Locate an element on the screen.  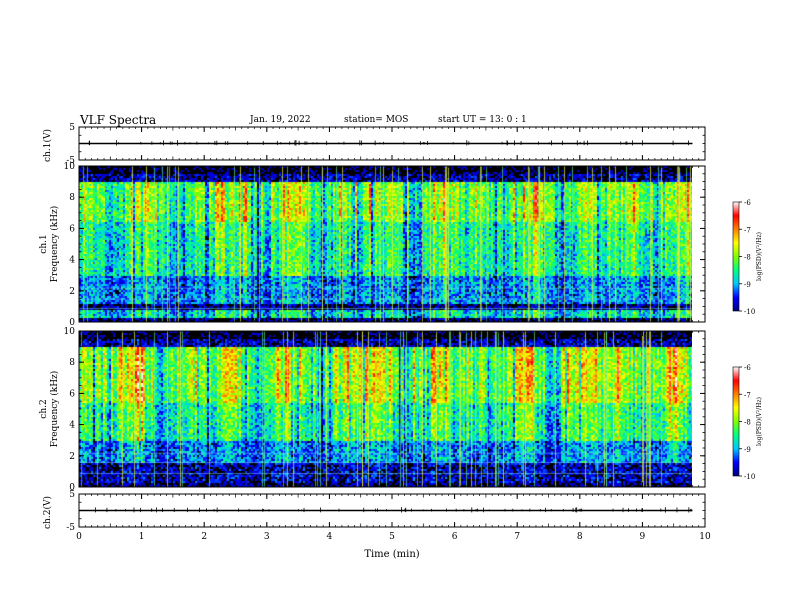
ch1-spectrogram-ytick-label: 4 is located at coordinates (72, 261).